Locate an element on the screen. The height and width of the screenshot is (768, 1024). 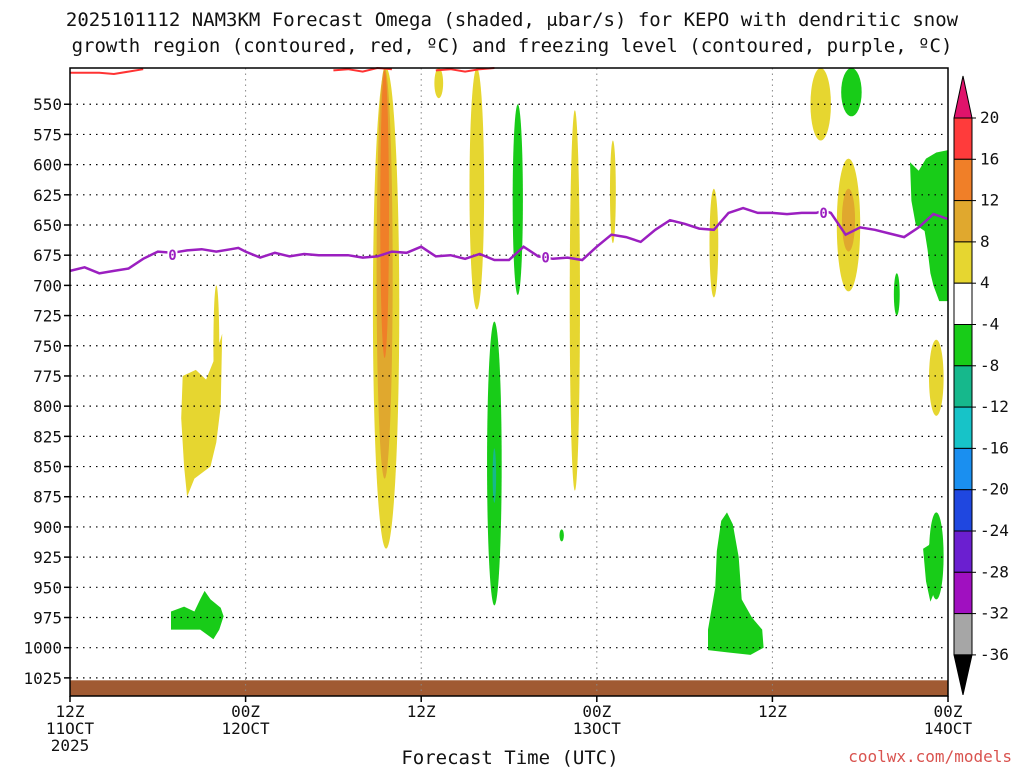
terrain-fill is located at coordinates (509, 688).